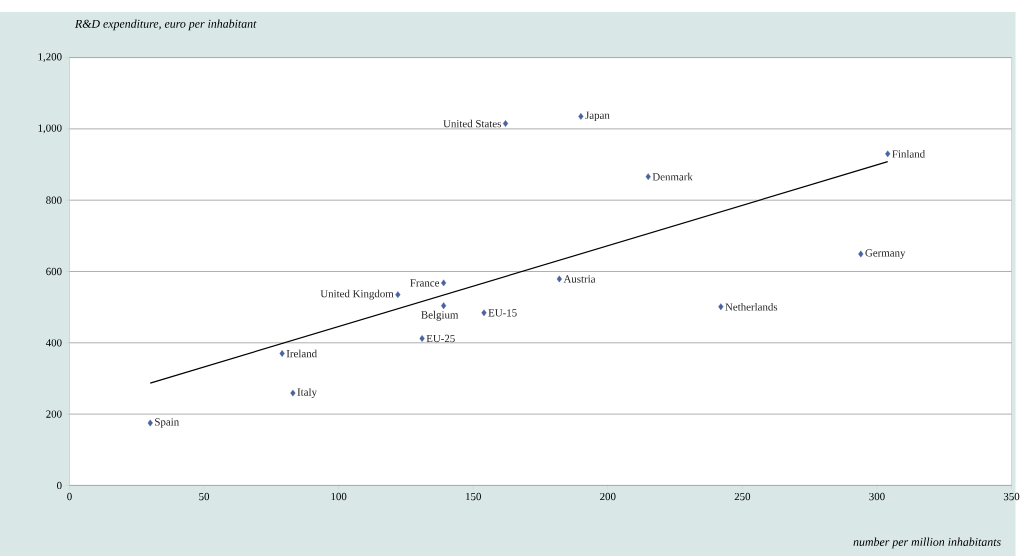 This screenshot has height=556, width=1023. I want to click on y-tick-label: 400, so click(53, 343).